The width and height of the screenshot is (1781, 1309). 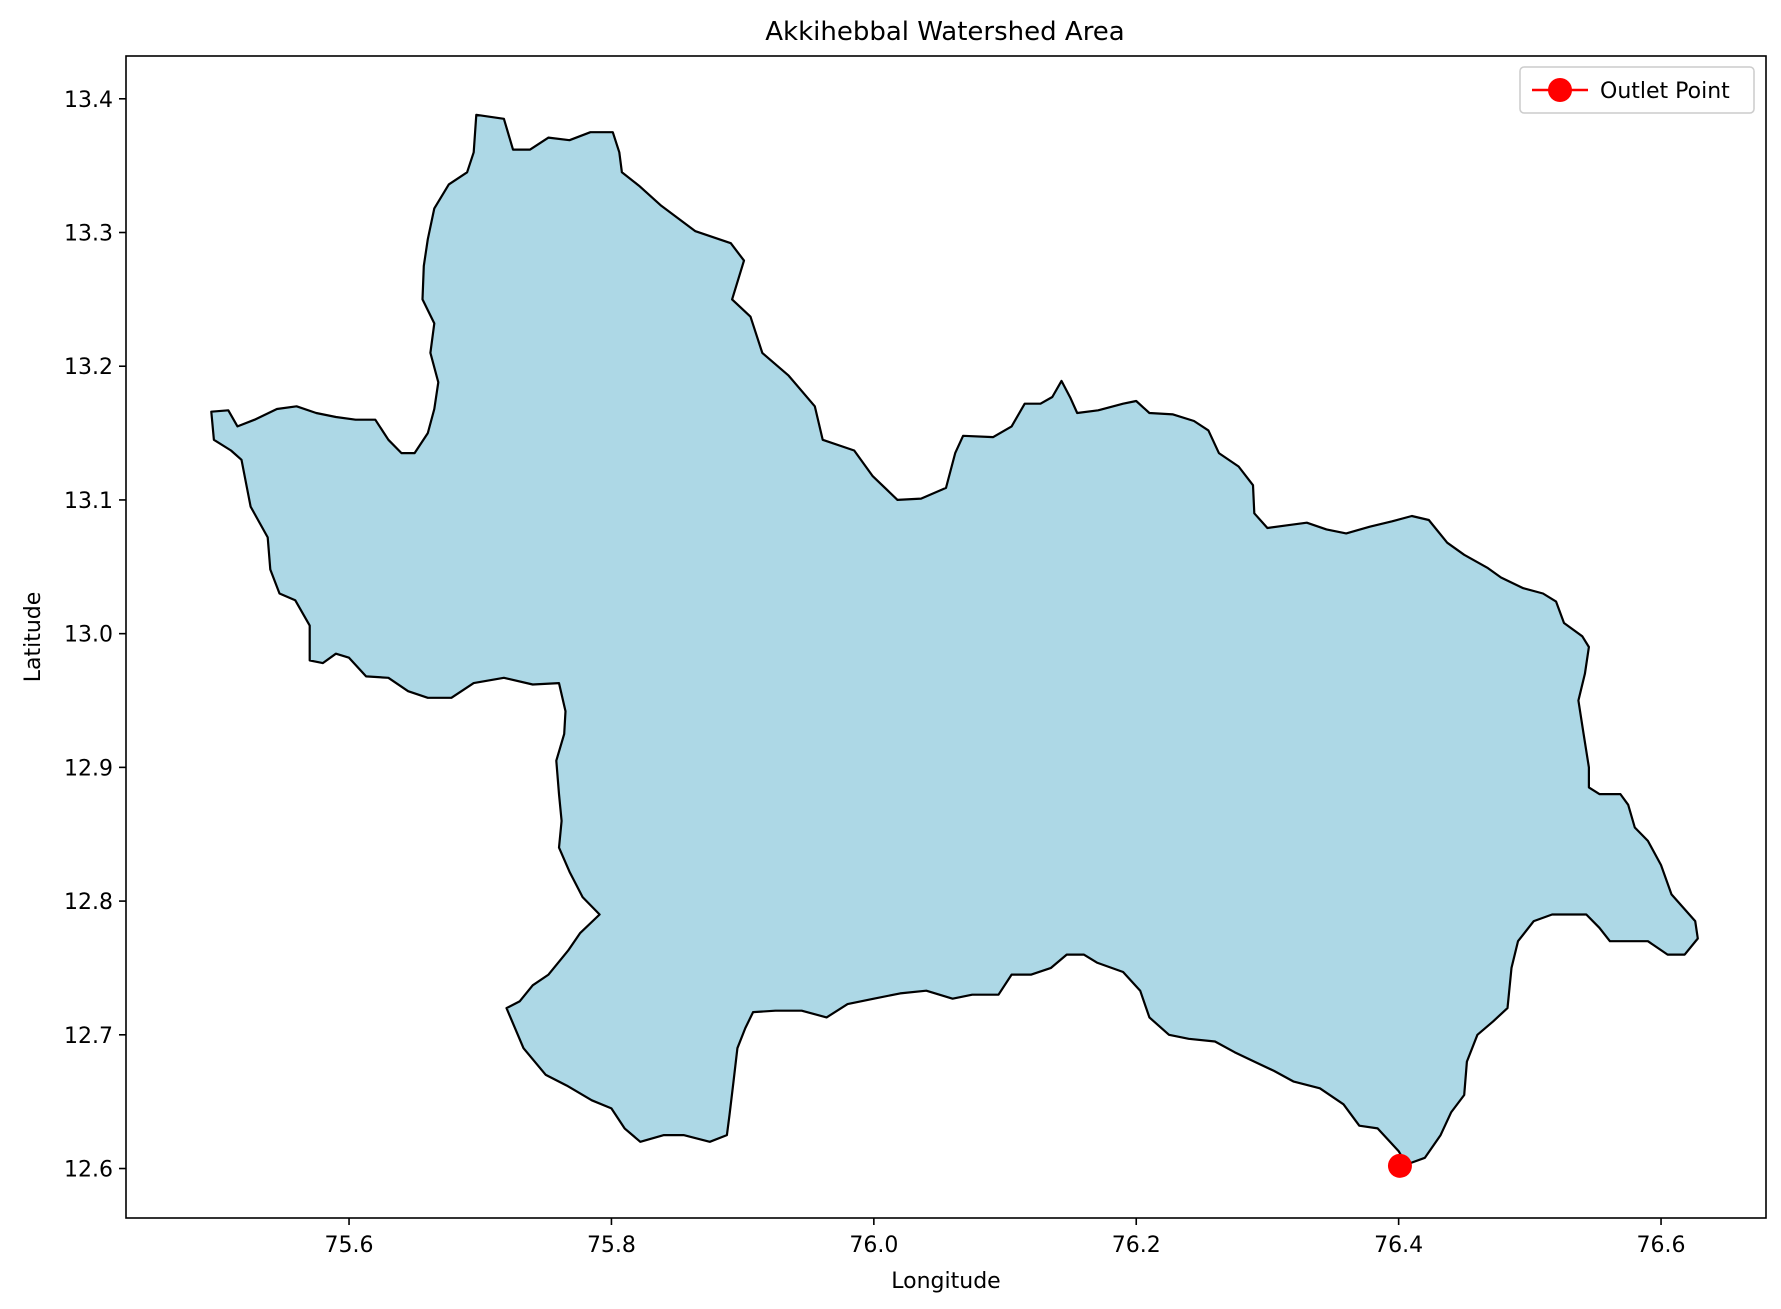 I want to click on y-tick-label: 13.4, so click(x=88, y=100).